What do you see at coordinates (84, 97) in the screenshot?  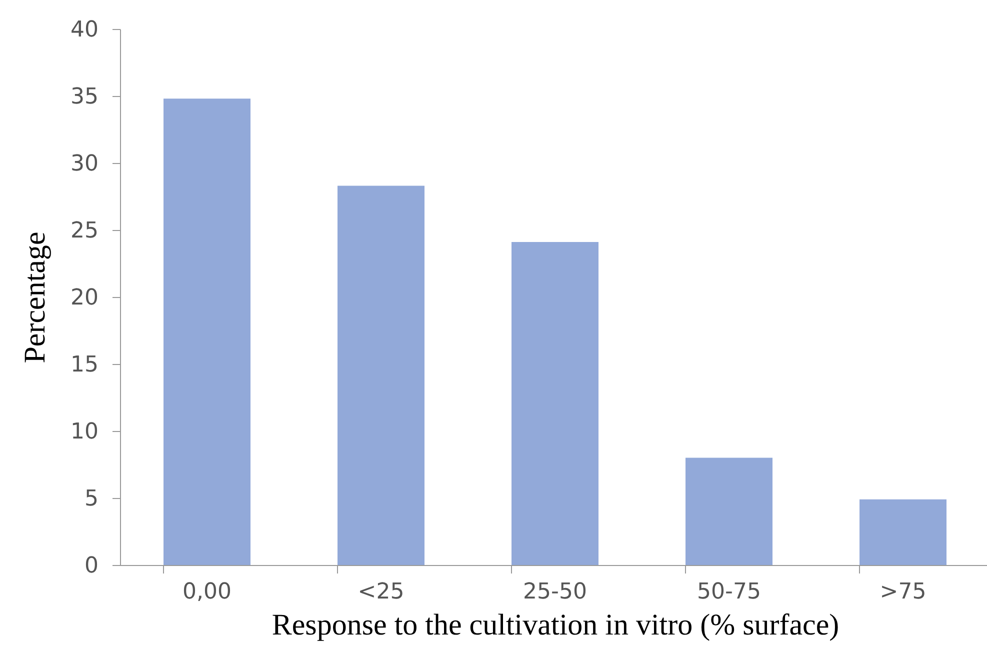 I see `y-tick-label: 35` at bounding box center [84, 97].